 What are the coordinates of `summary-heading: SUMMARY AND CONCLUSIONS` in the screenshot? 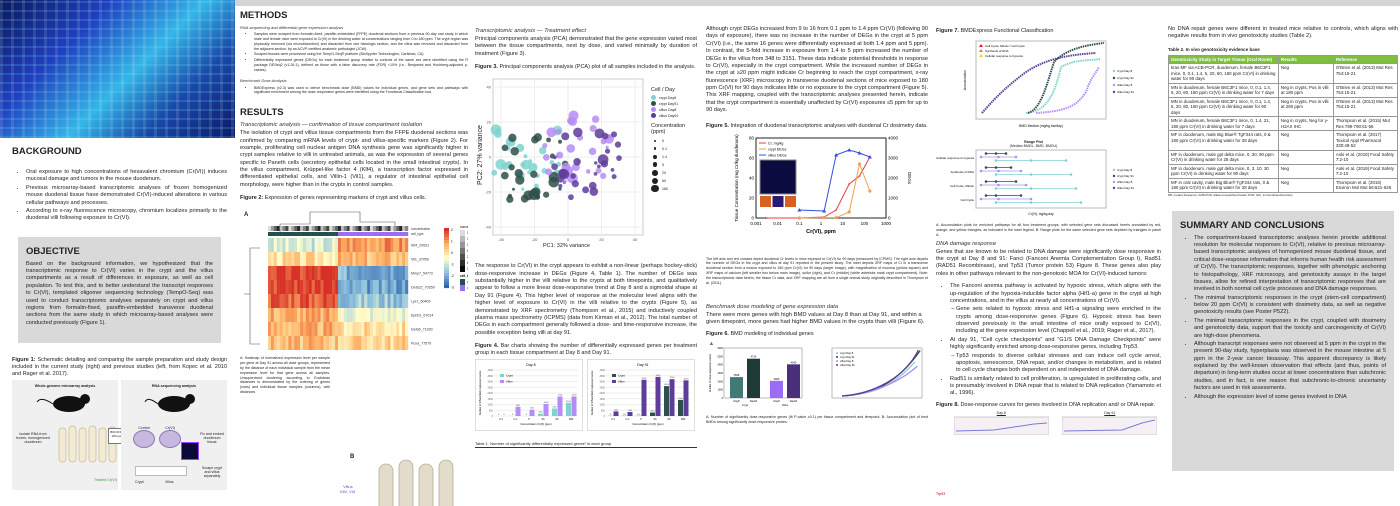 It's located at (1283, 225).